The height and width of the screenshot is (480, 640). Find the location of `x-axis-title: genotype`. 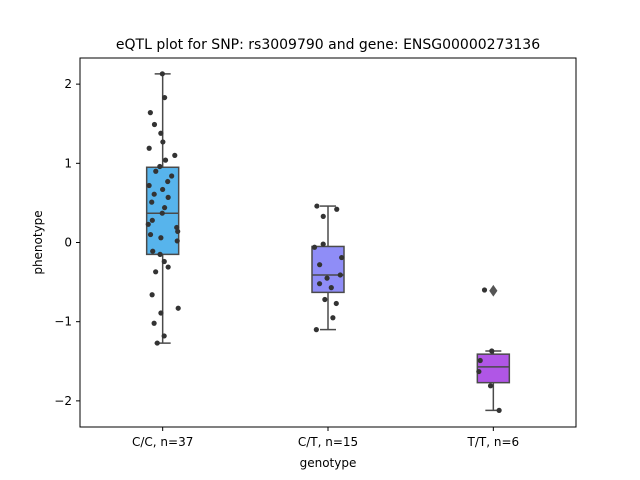

x-axis-title: genotype is located at coordinates (328, 463).